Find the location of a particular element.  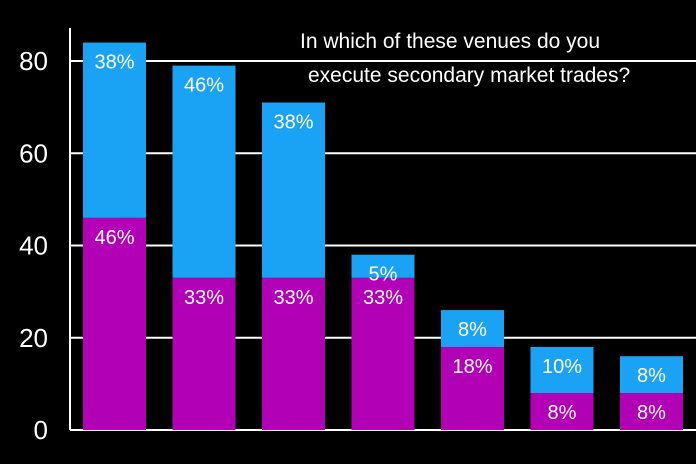

y-tick-label-20: 20 is located at coordinates (33, 338).